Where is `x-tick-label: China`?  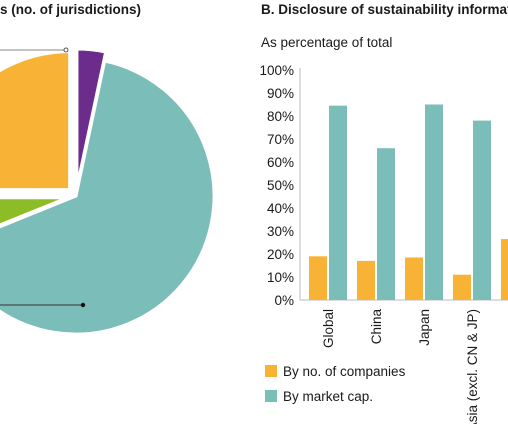
x-tick-label: China is located at coordinates (376, 327).